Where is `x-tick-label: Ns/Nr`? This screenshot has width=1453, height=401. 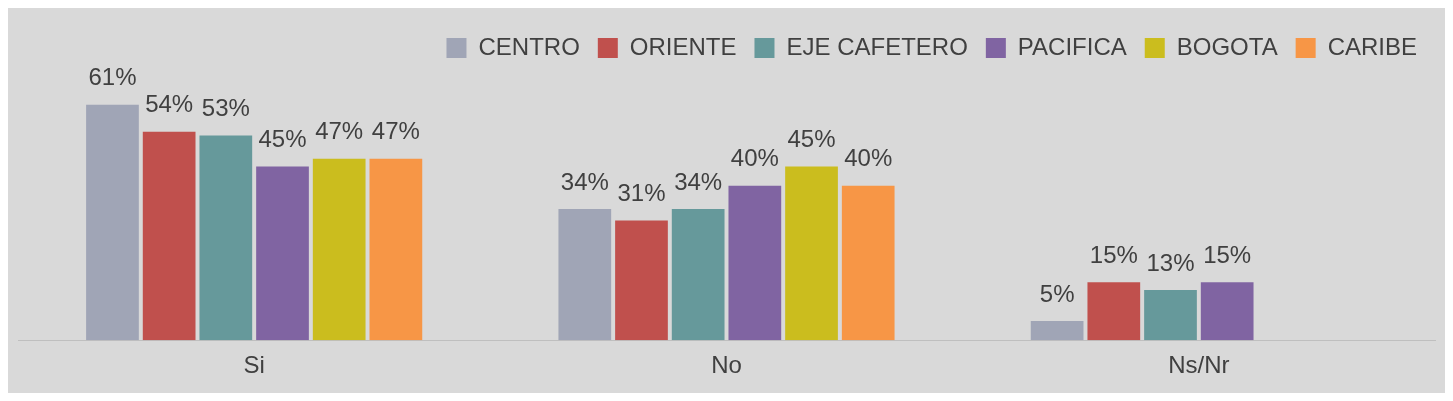 x-tick-label: Ns/Nr is located at coordinates (1199, 365).